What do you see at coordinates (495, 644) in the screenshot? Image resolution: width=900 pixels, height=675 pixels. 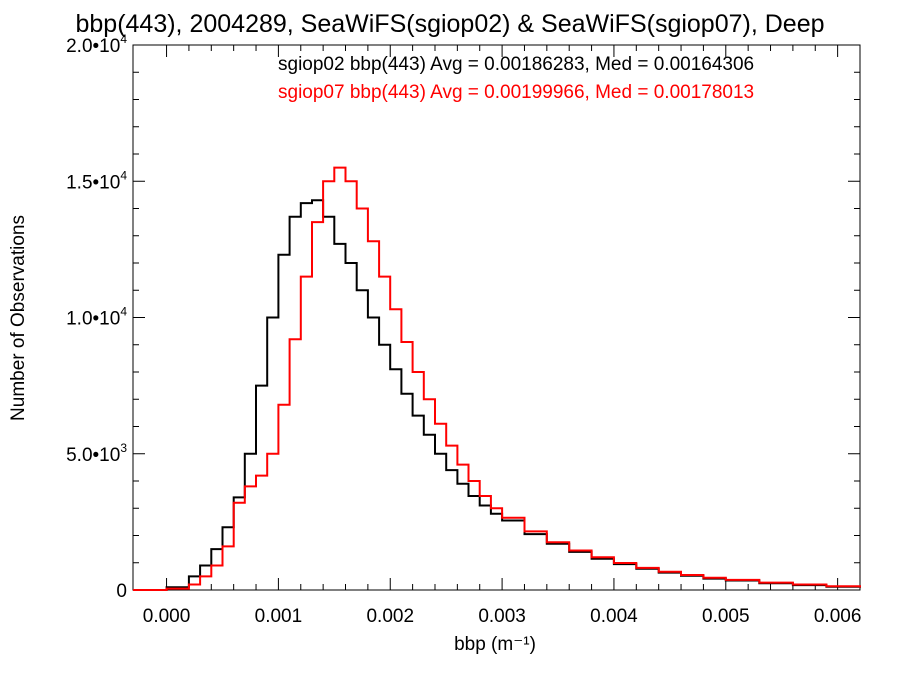 I see `x-axis-label: bbp (m⁻¹)` at bounding box center [495, 644].